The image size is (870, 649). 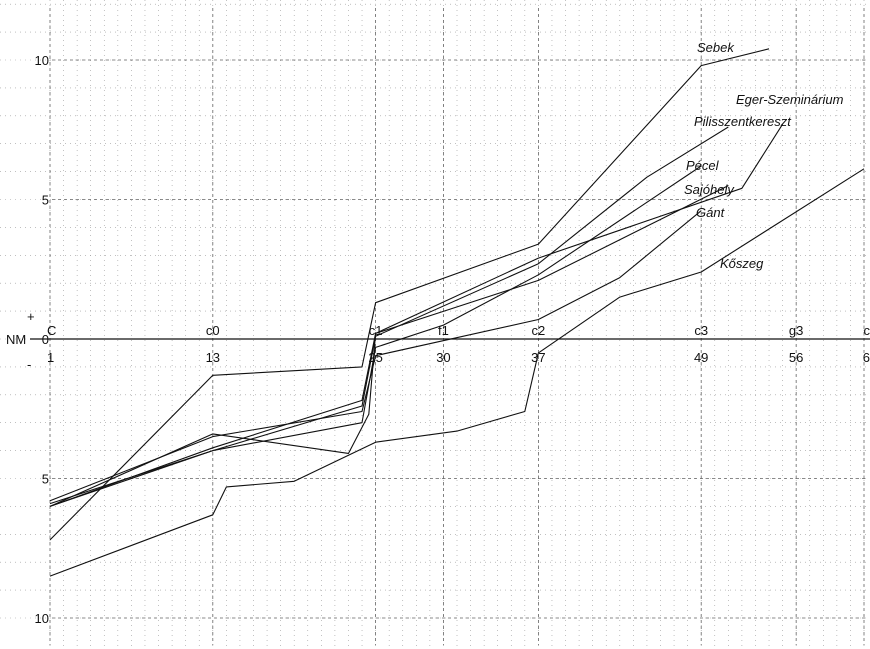 What do you see at coordinates (443, 357) in the screenshot?
I see `x-tick-label: 30` at bounding box center [443, 357].